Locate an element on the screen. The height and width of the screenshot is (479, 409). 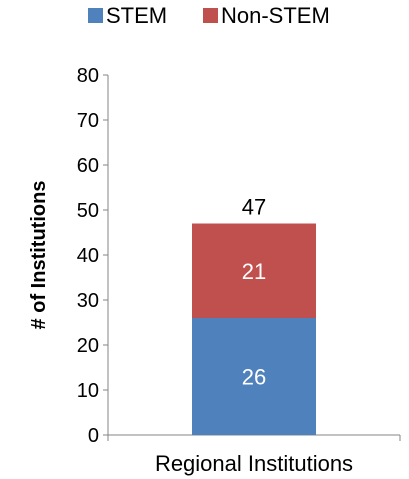
bar-non-stem is located at coordinates (254, 270).